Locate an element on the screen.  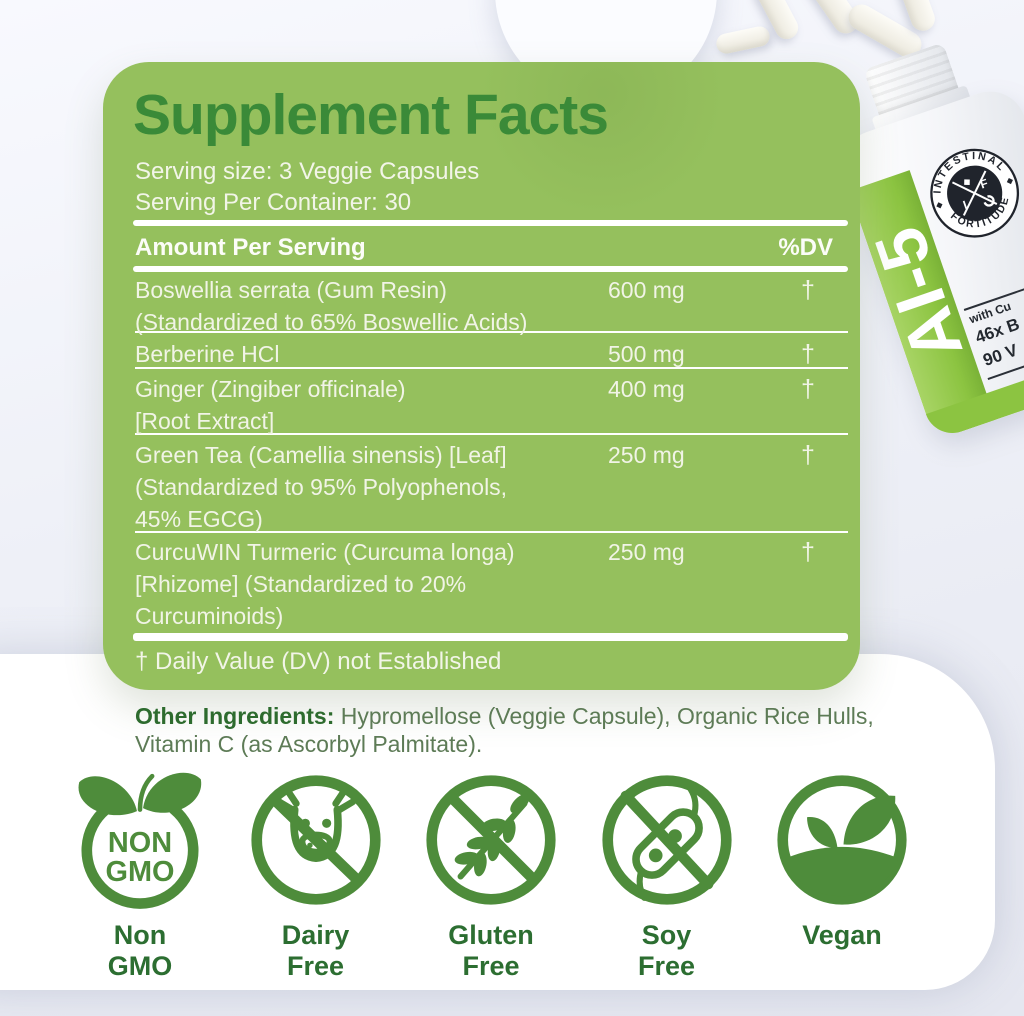
badge-soy-free: Soy Free is located at coordinates (667, 873).